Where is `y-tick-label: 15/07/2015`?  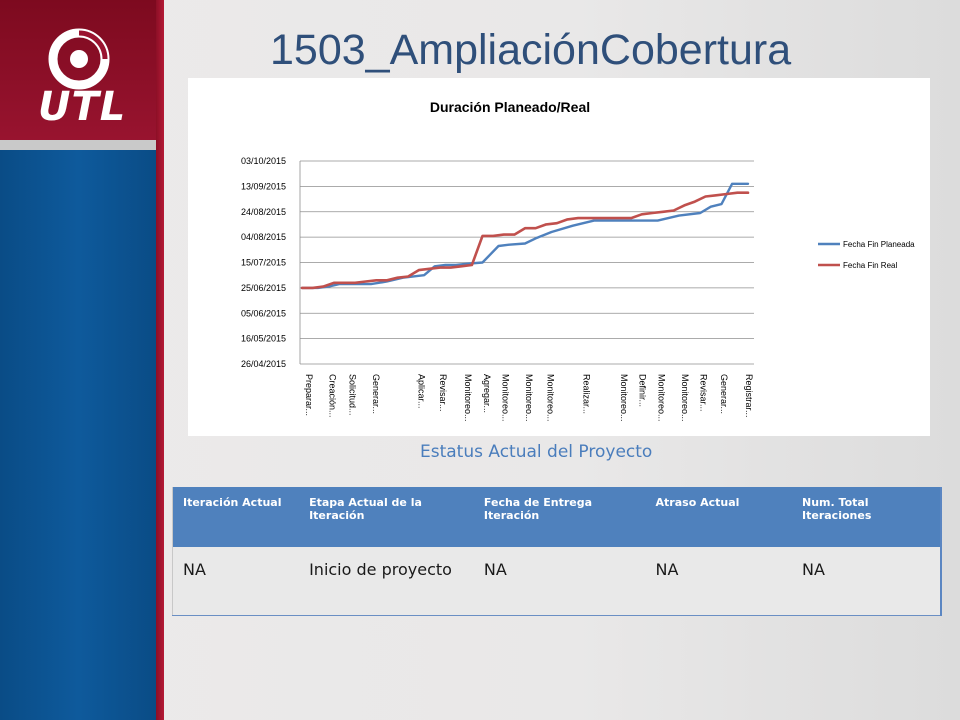
y-tick-label: 15/07/2015 is located at coordinates (263, 263).